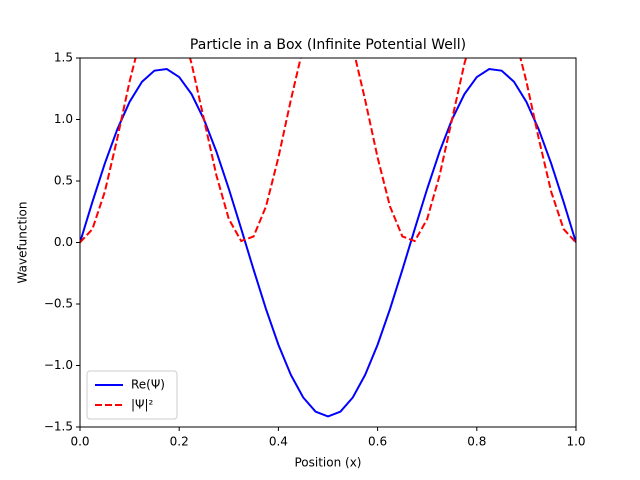 The height and width of the screenshot is (480, 640). Describe the element at coordinates (79, 442) in the screenshot. I see `x-tick-label: 0.0` at that location.